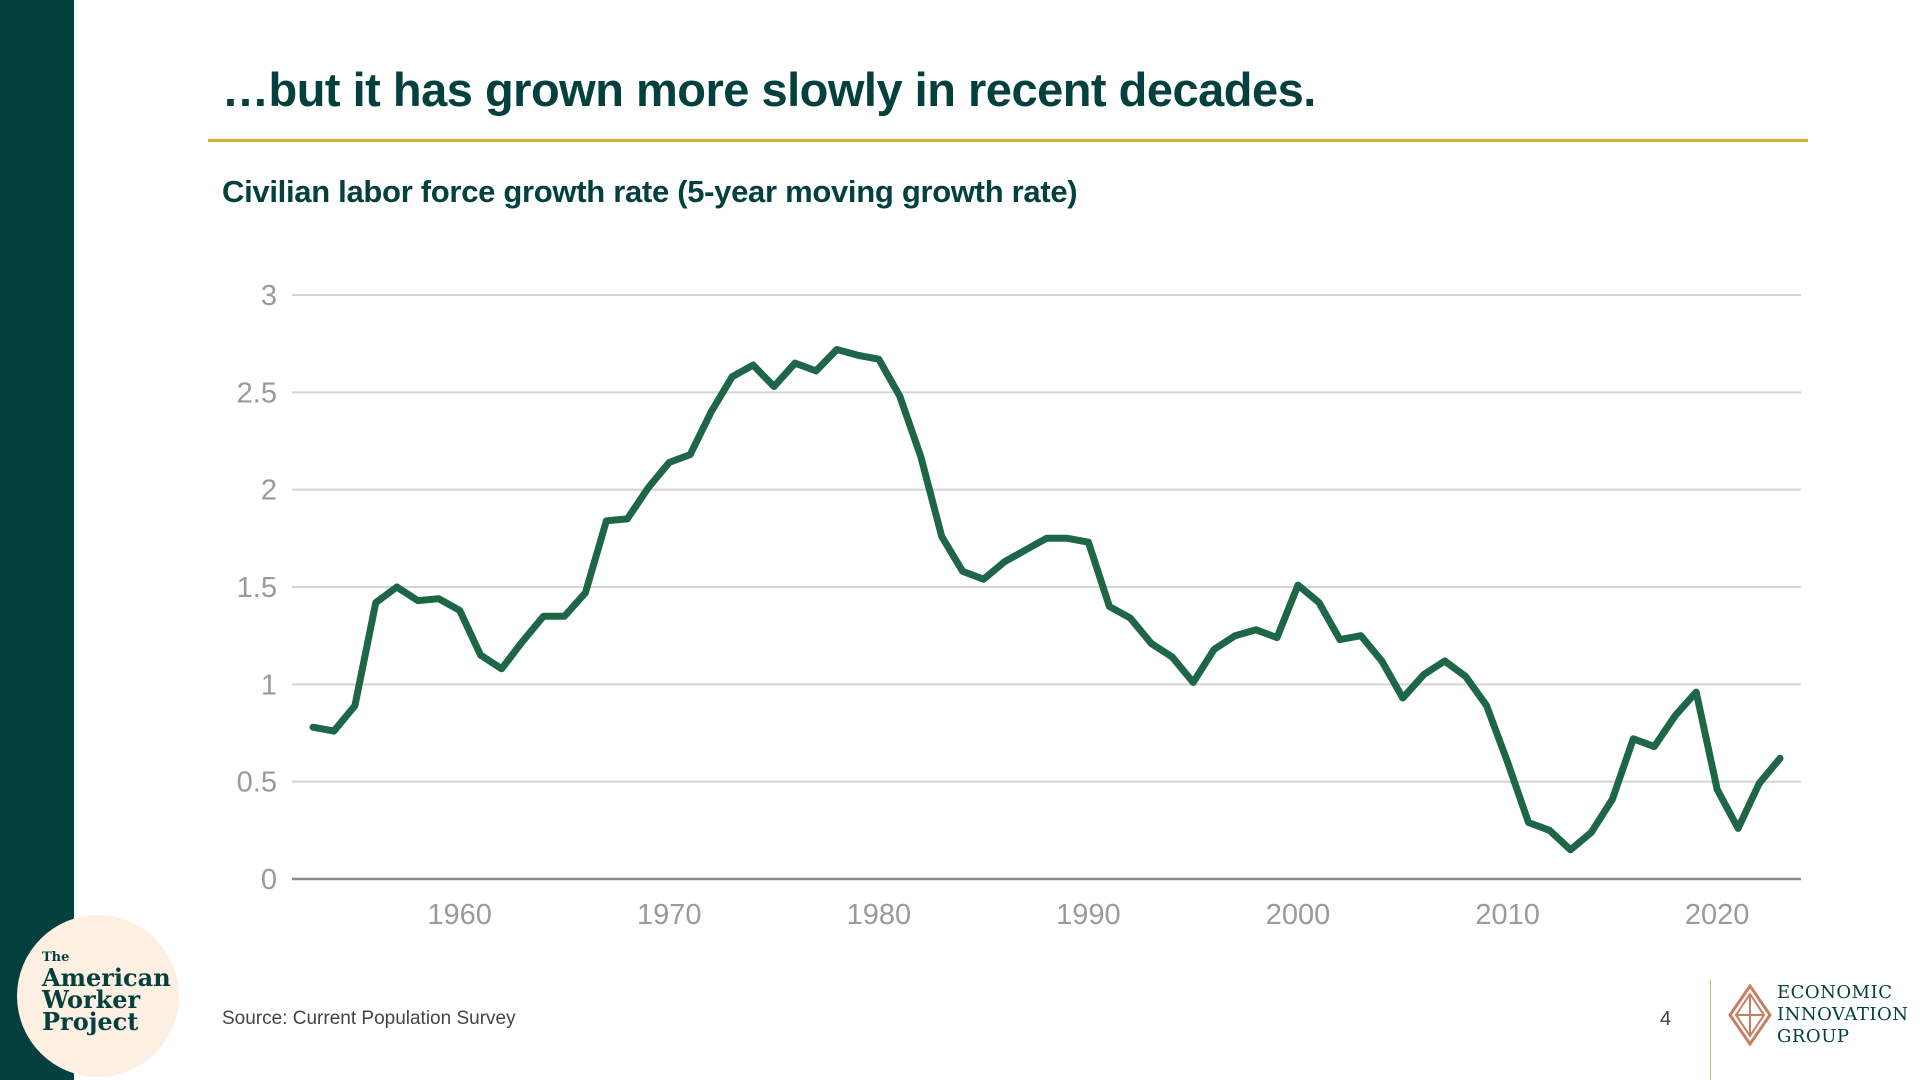 The width and height of the screenshot is (1920, 1080). Describe the element at coordinates (1088, 915) in the screenshot. I see `x-tick-label: 1990` at that location.